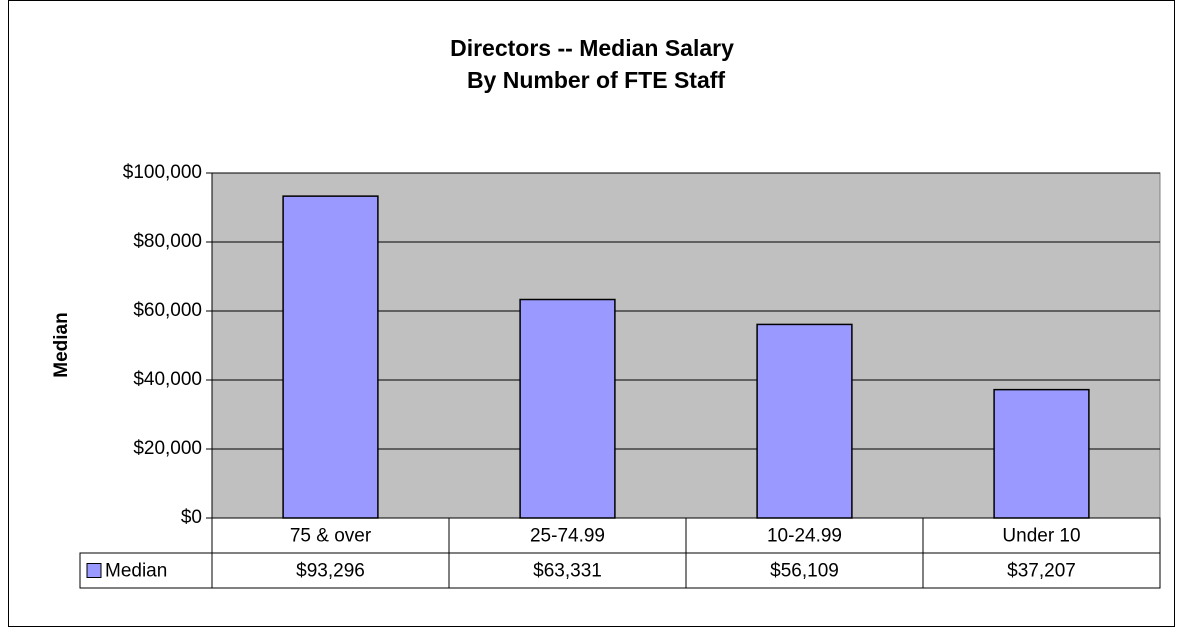 This screenshot has height=628, width=1184. Describe the element at coordinates (331, 536) in the screenshot. I see `x-tick-label: 75 & over` at that location.